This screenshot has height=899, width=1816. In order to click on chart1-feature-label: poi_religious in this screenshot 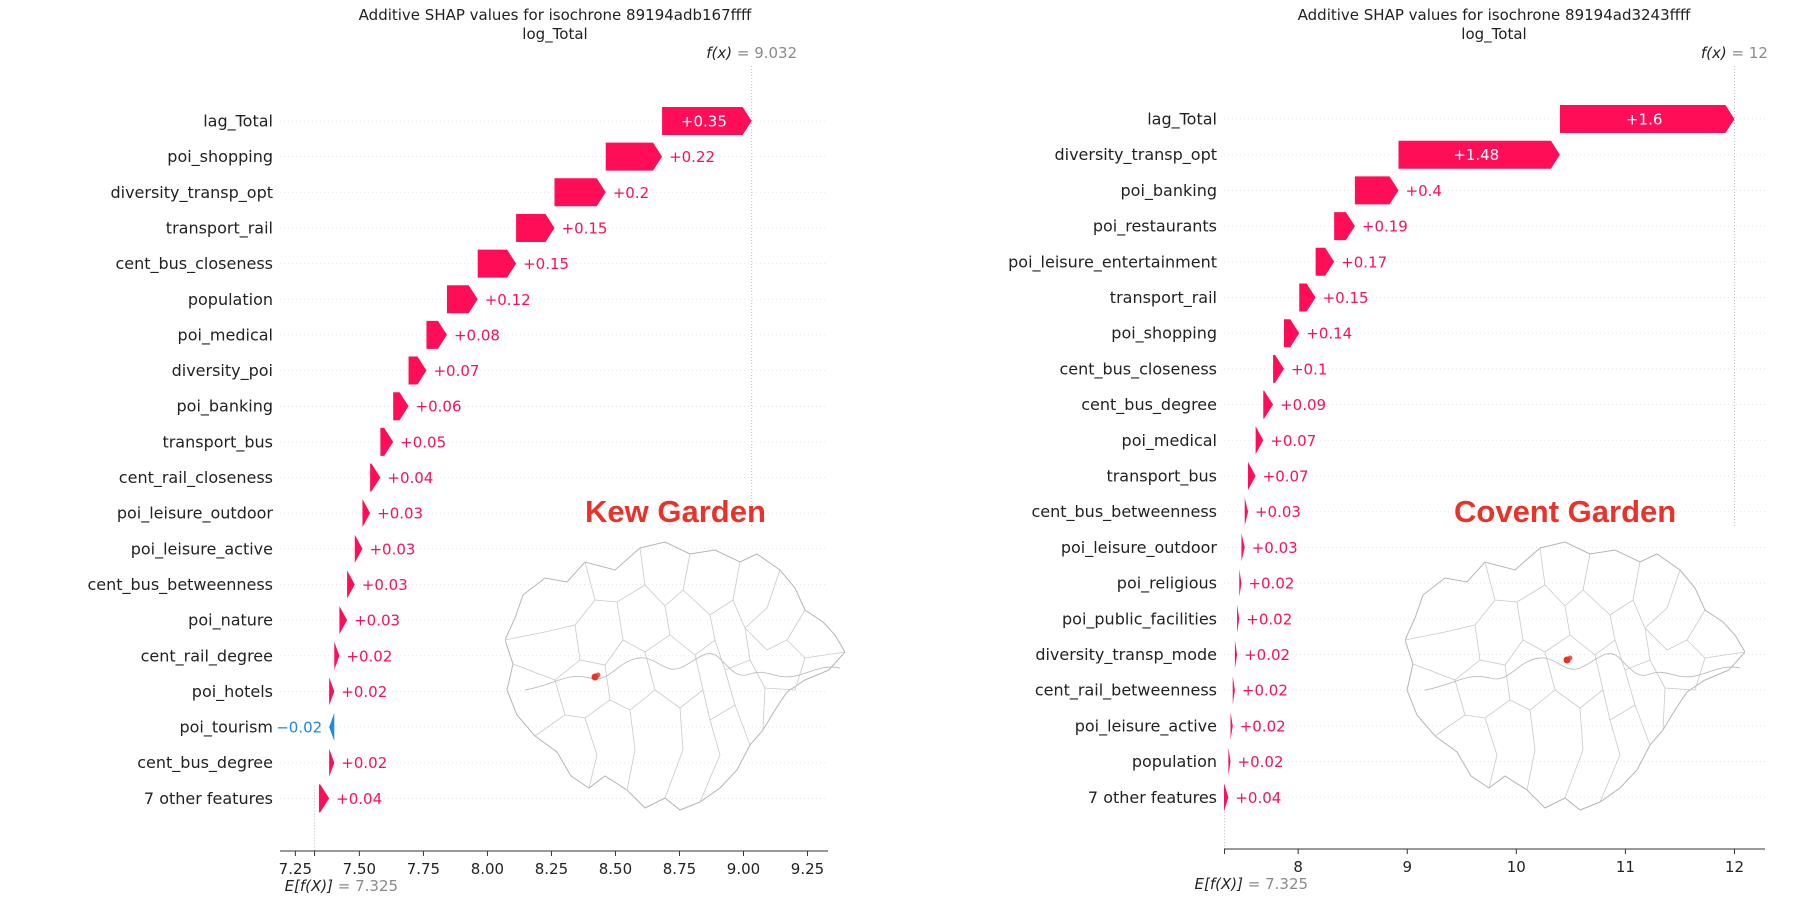, I will do `click(1167, 584)`.